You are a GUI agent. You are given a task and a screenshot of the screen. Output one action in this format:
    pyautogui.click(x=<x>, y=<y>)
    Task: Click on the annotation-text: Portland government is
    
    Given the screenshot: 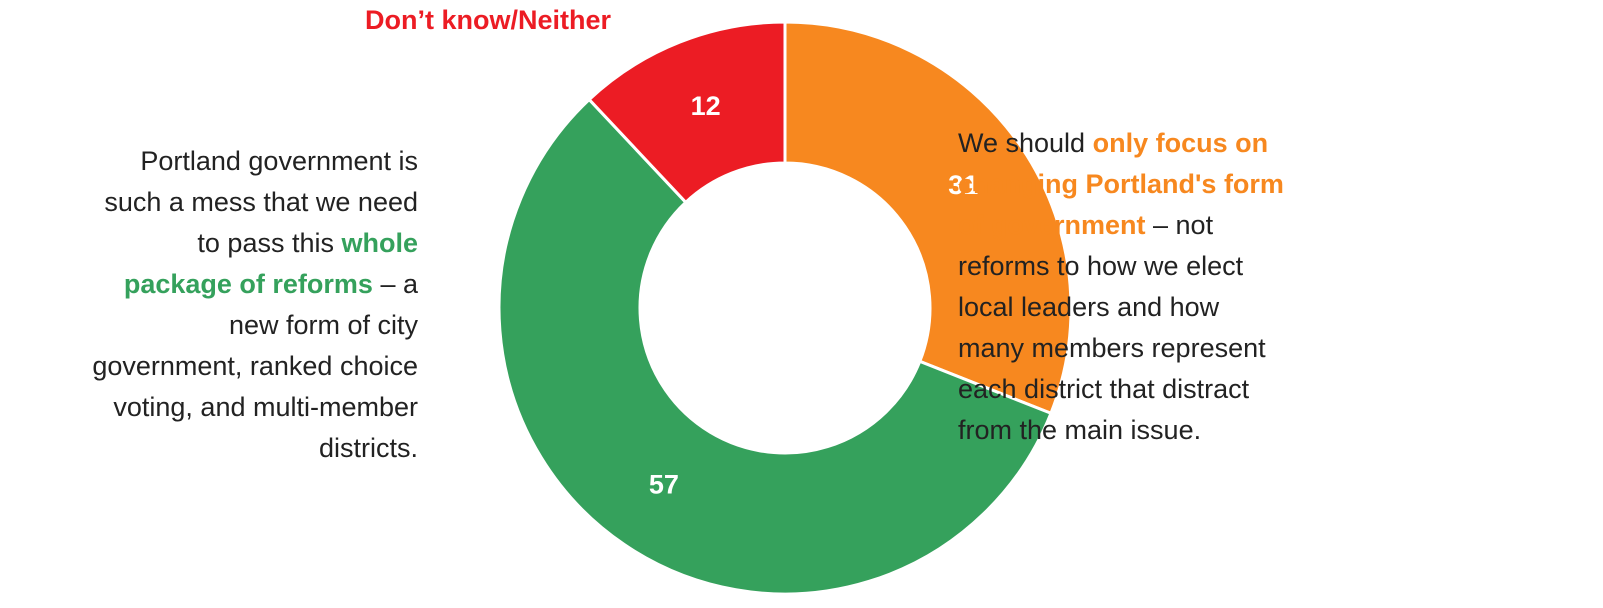 What is the action you would take?
    pyautogui.click(x=279, y=161)
    